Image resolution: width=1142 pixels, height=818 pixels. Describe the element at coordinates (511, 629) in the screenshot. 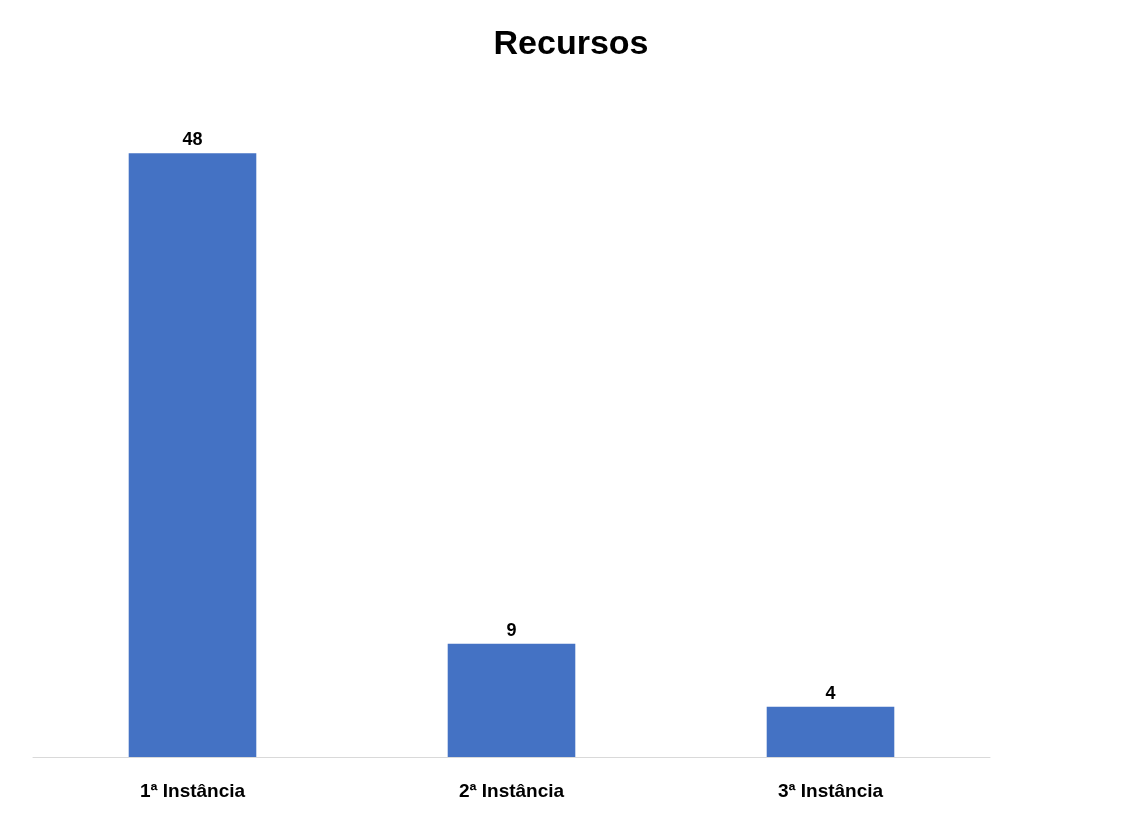

I see `data-label: 9` at that location.